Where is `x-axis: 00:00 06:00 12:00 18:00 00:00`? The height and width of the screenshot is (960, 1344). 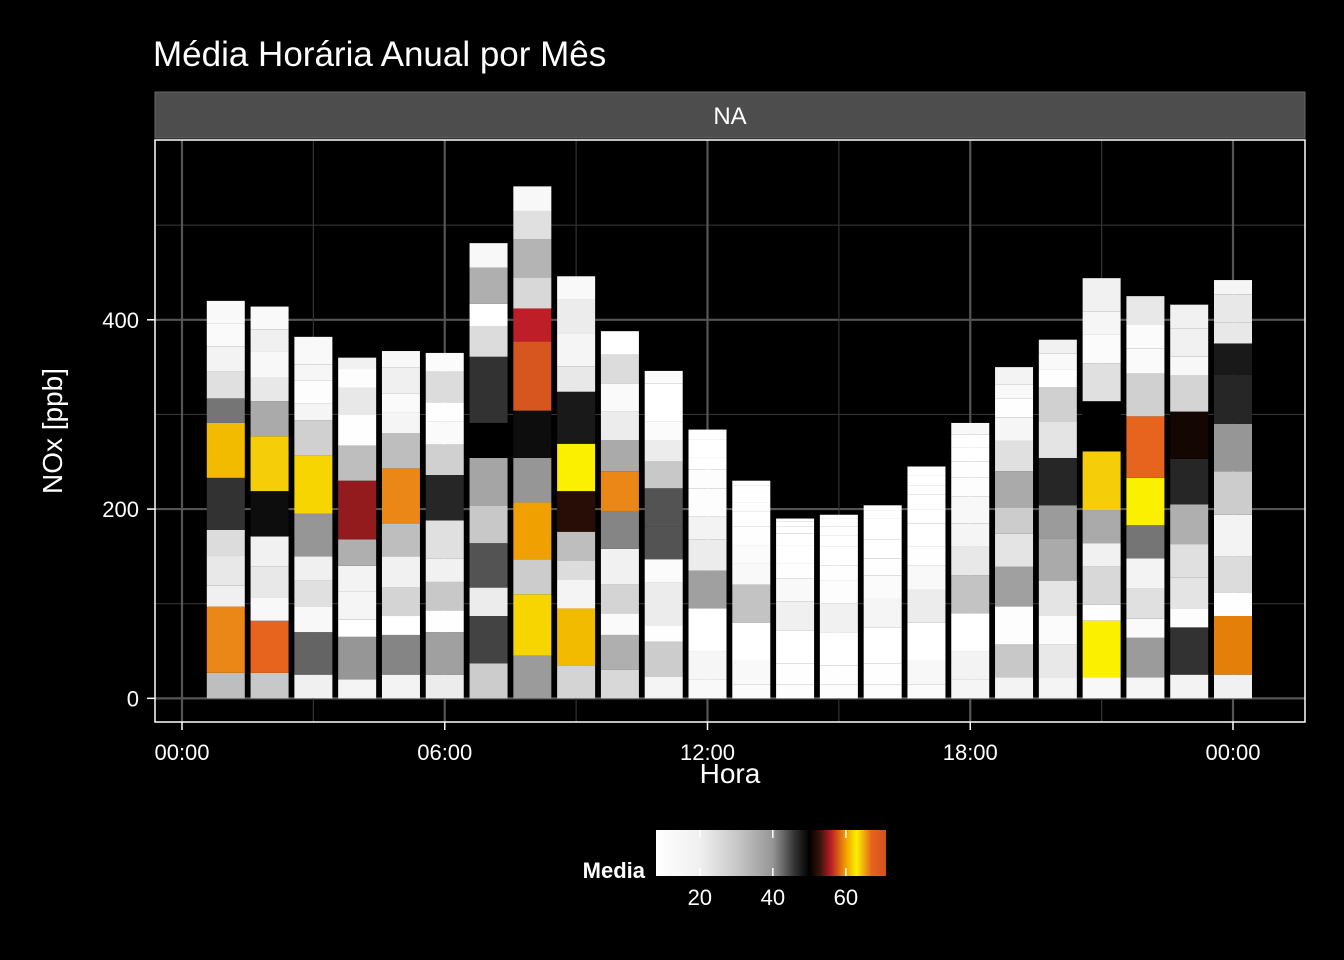
x-axis: 00:00 06:00 12:00 18:00 00:00 is located at coordinates (707, 743).